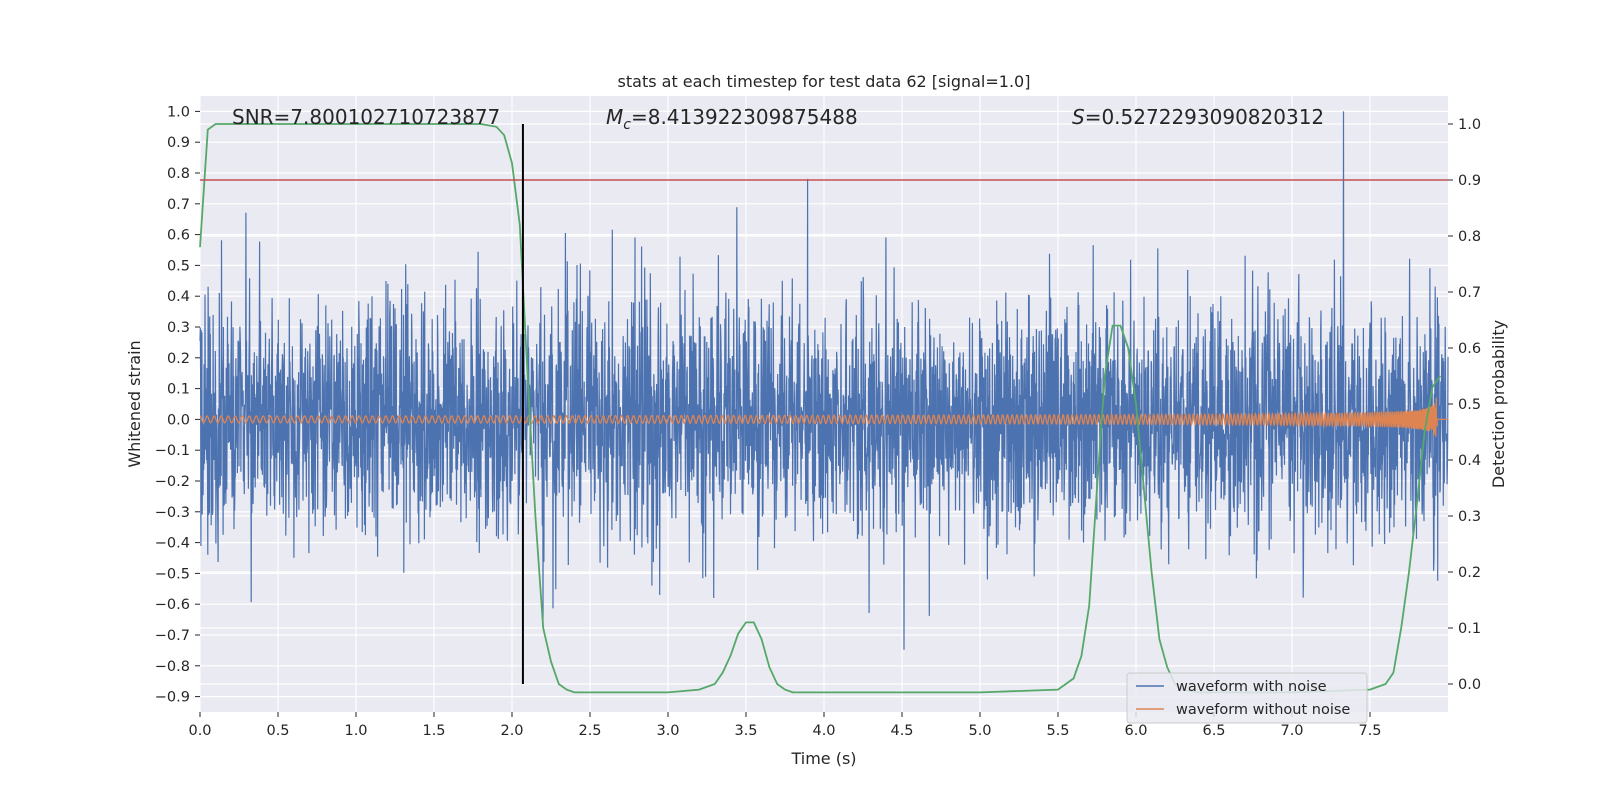 This screenshot has width=1600, height=800. What do you see at coordinates (178, 297) in the screenshot?
I see `y-tick-label: 0.4` at bounding box center [178, 297].